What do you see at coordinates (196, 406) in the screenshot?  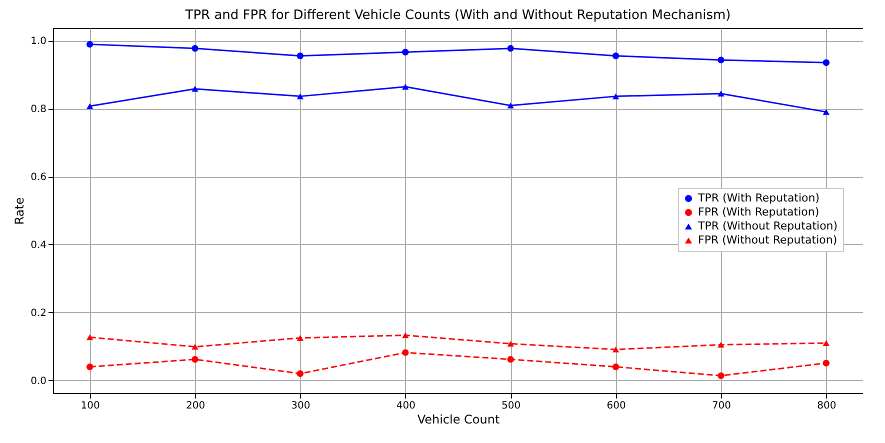 I see `x-tick-label: 200` at bounding box center [196, 406].